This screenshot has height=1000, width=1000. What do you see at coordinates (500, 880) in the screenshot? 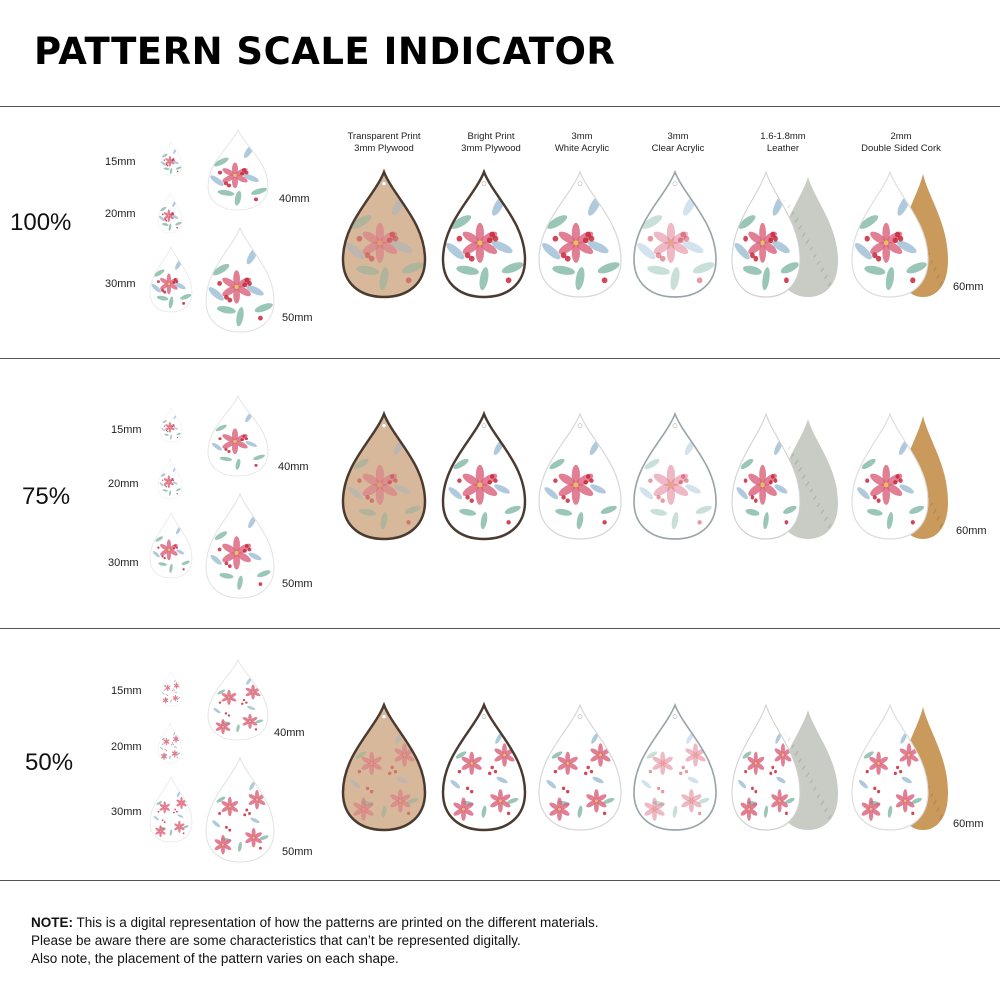
I see `divider-bottom` at bounding box center [500, 880].